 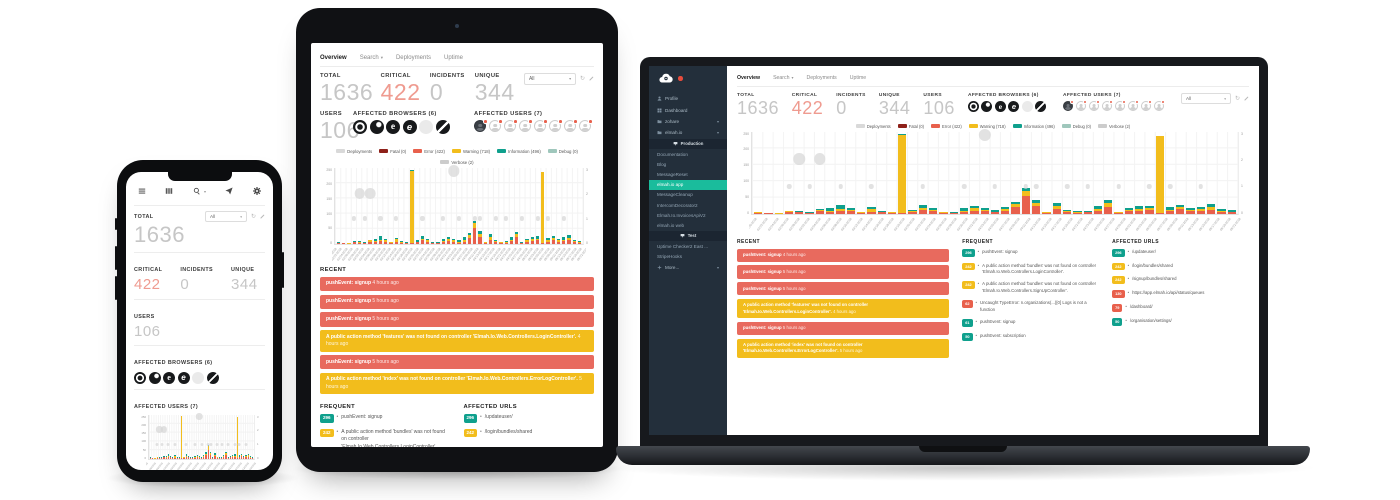 I want to click on refresh-icon: ↻, so click(x=253, y=216).